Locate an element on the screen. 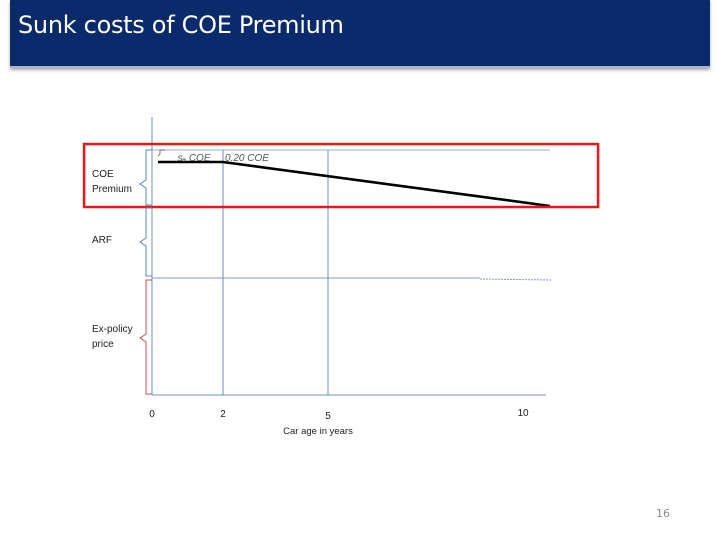  brace-label-2-line-0: Ex-policy is located at coordinates (112, 329).